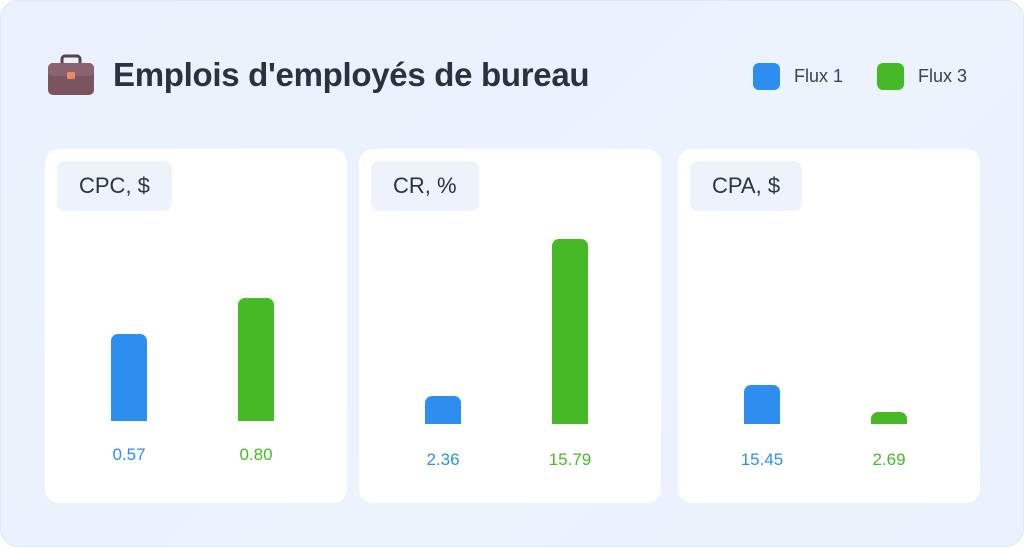  I want to click on value-label-cr-flux-3: 15.79, so click(570, 459).